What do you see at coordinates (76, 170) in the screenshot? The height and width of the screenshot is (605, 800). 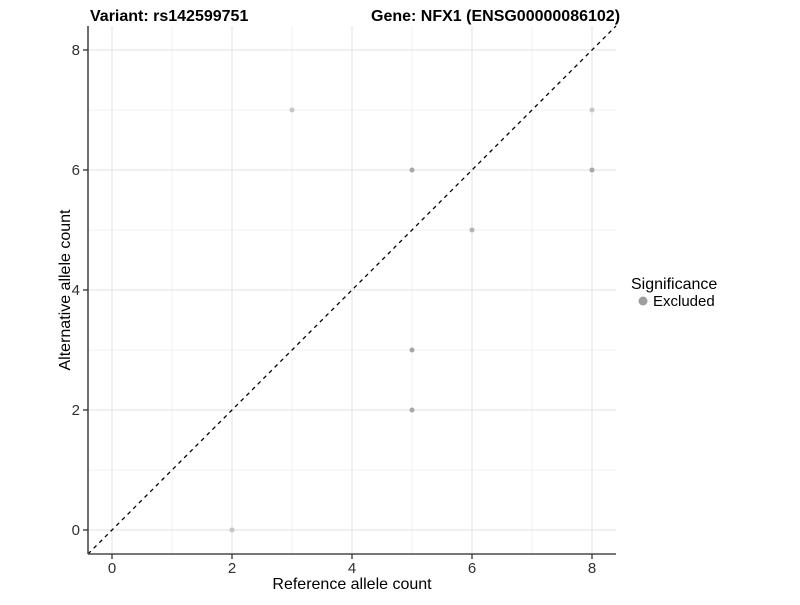 I see `y-tick-label: 6` at bounding box center [76, 170].